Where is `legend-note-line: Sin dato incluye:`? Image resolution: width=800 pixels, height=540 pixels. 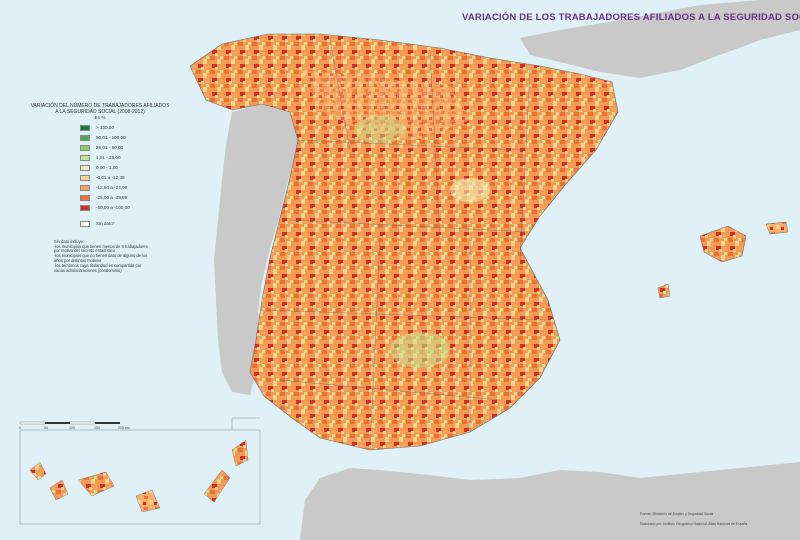 legend-note-line: Sin dato incluye: is located at coordinates (69, 241).